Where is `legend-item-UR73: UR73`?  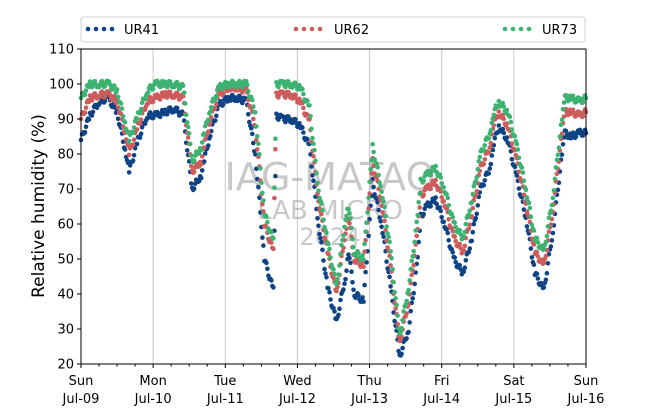
legend-item-UR73: UR73 is located at coordinates (539, 30).